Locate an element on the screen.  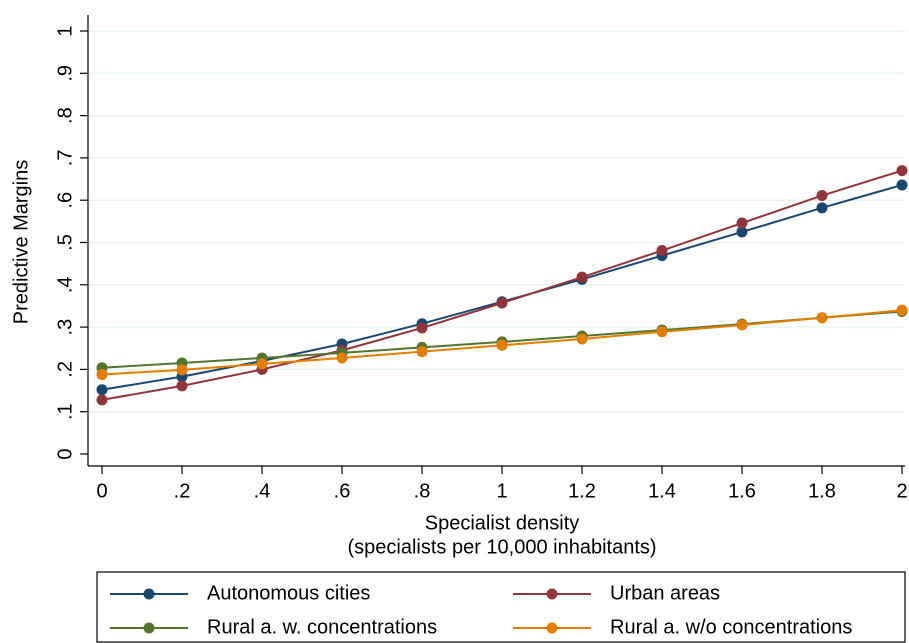
x-tick-label: 1.6 is located at coordinates (742, 491).